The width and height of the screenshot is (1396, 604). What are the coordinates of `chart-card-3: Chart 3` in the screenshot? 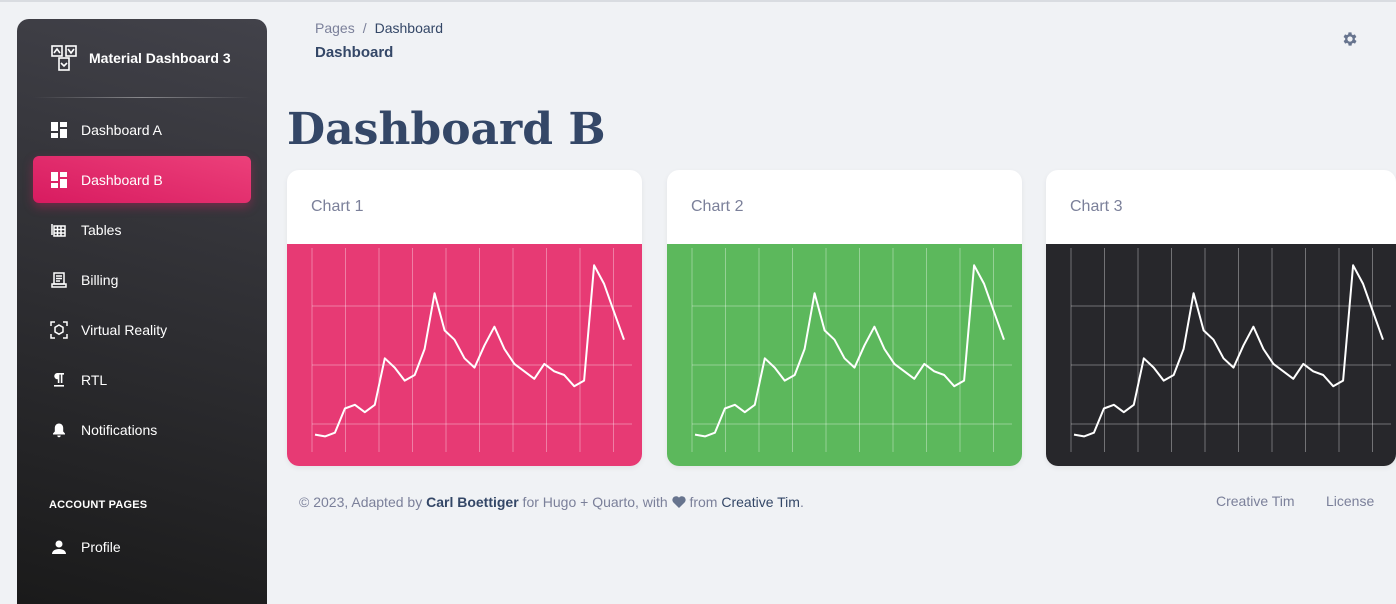 It's located at (1221, 318).